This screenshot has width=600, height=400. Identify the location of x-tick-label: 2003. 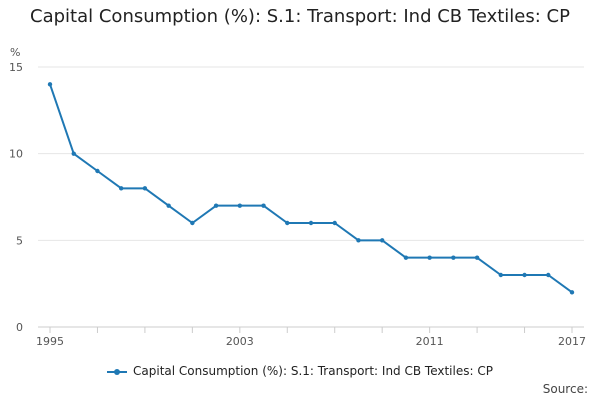
(240, 341).